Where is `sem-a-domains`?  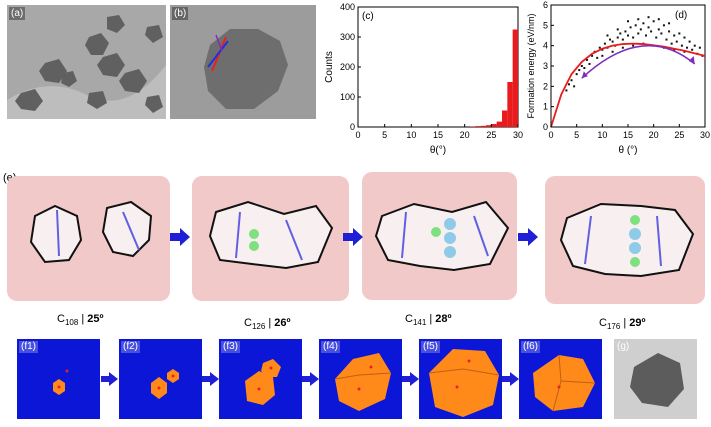 sem-a-domains is located at coordinates (86, 62).